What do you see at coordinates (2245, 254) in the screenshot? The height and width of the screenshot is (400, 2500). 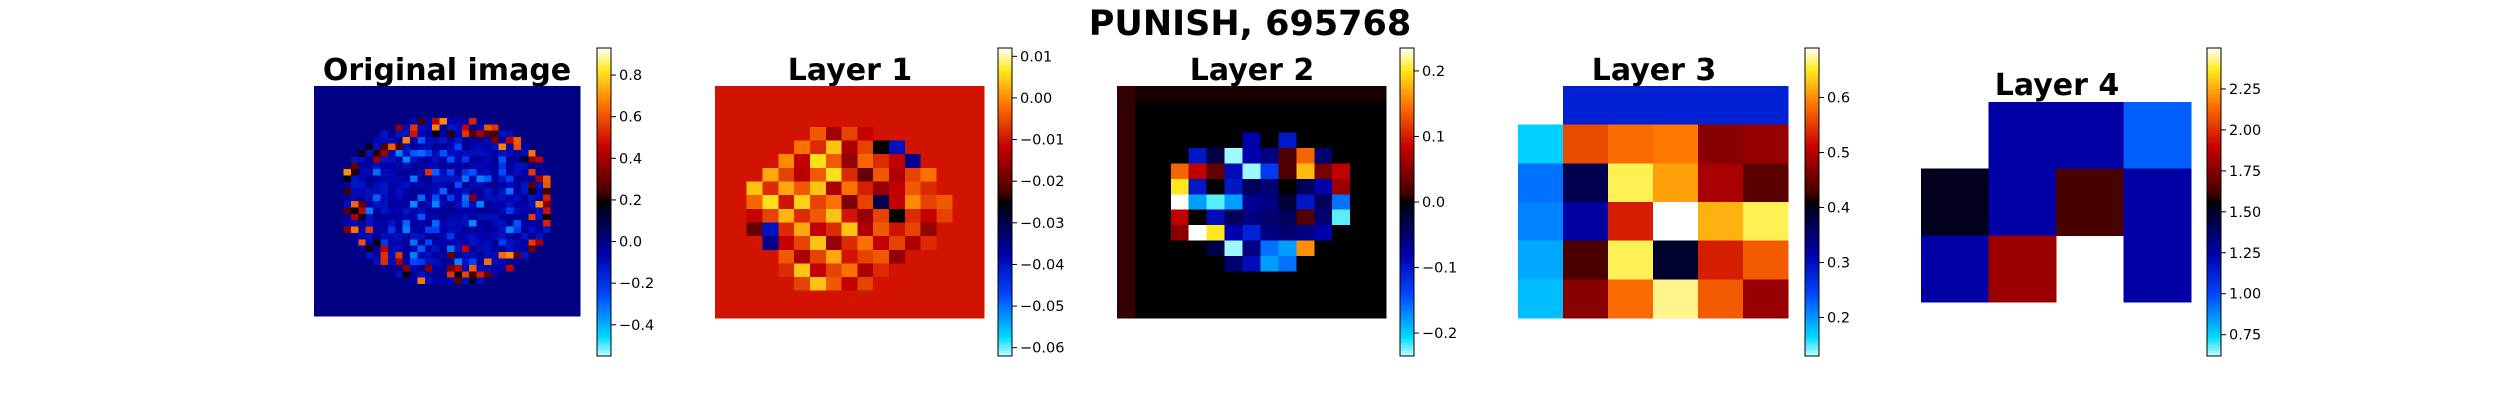 I see `colorbar-tick-label: 1.25` at bounding box center [2245, 254].